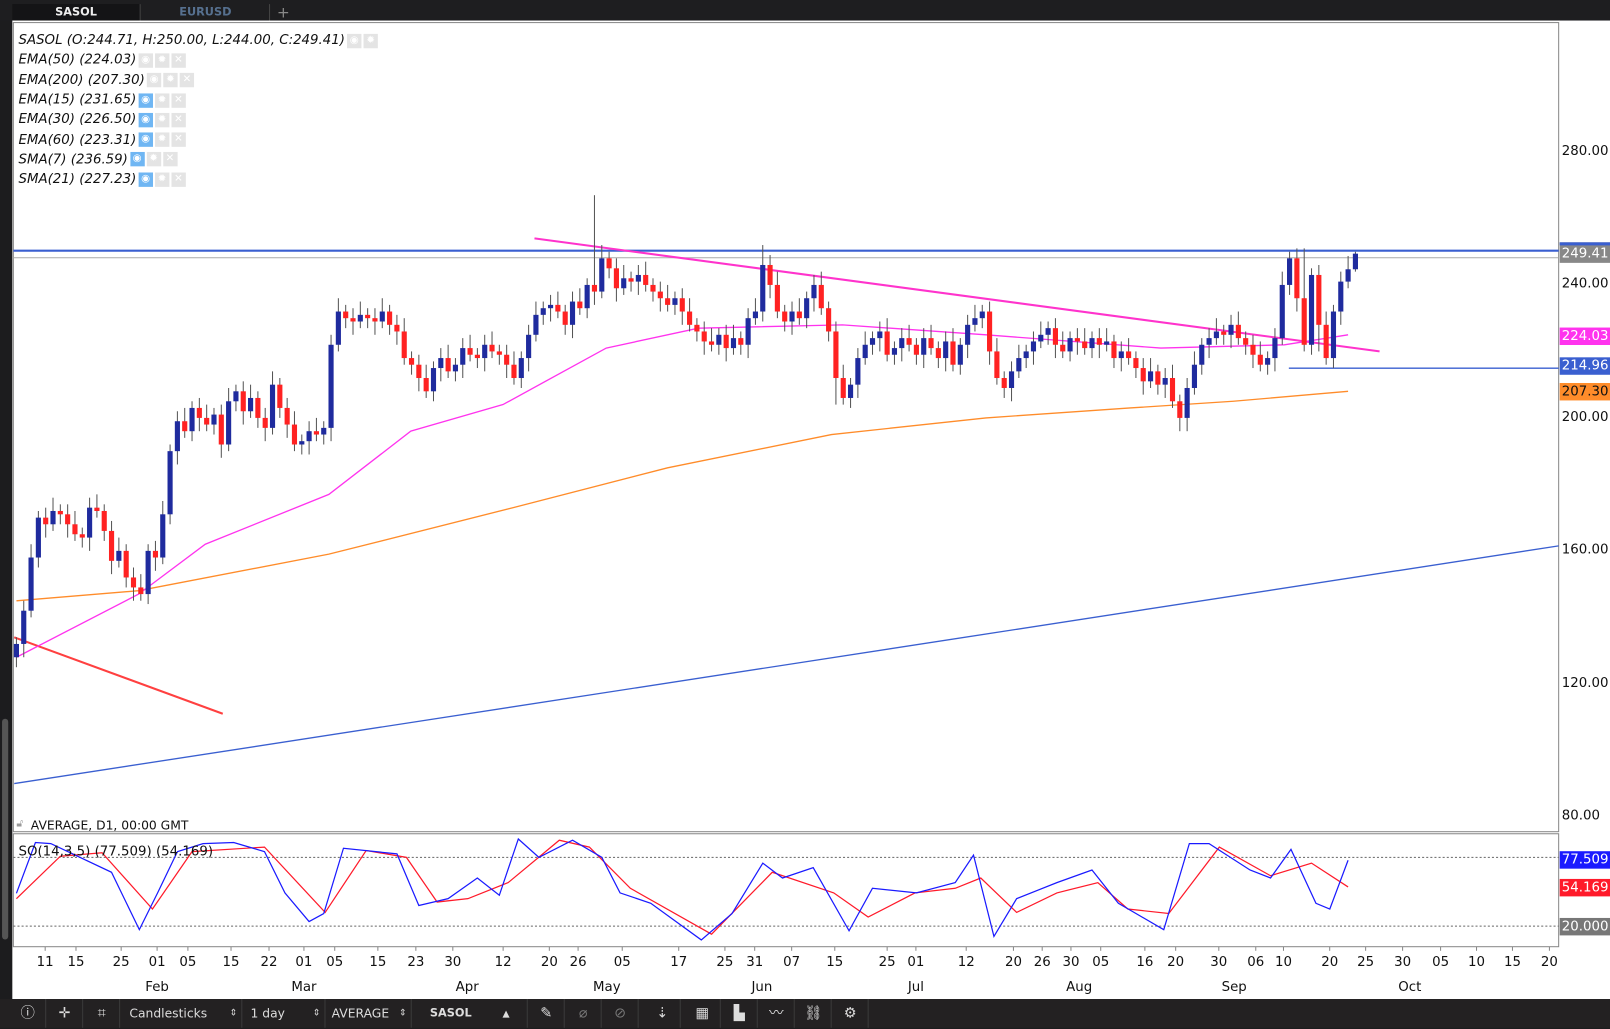 The image size is (1610, 1029). I want to click on crosshair-icon: ✛, so click(65, 1013).